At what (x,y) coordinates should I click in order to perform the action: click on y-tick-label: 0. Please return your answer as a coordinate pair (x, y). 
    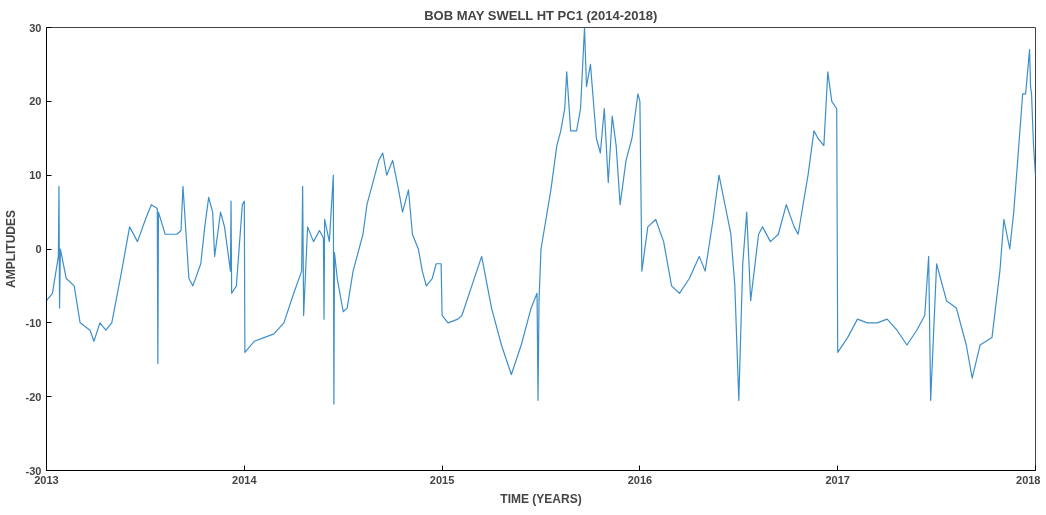
    Looking at the image, I should click on (38, 249).